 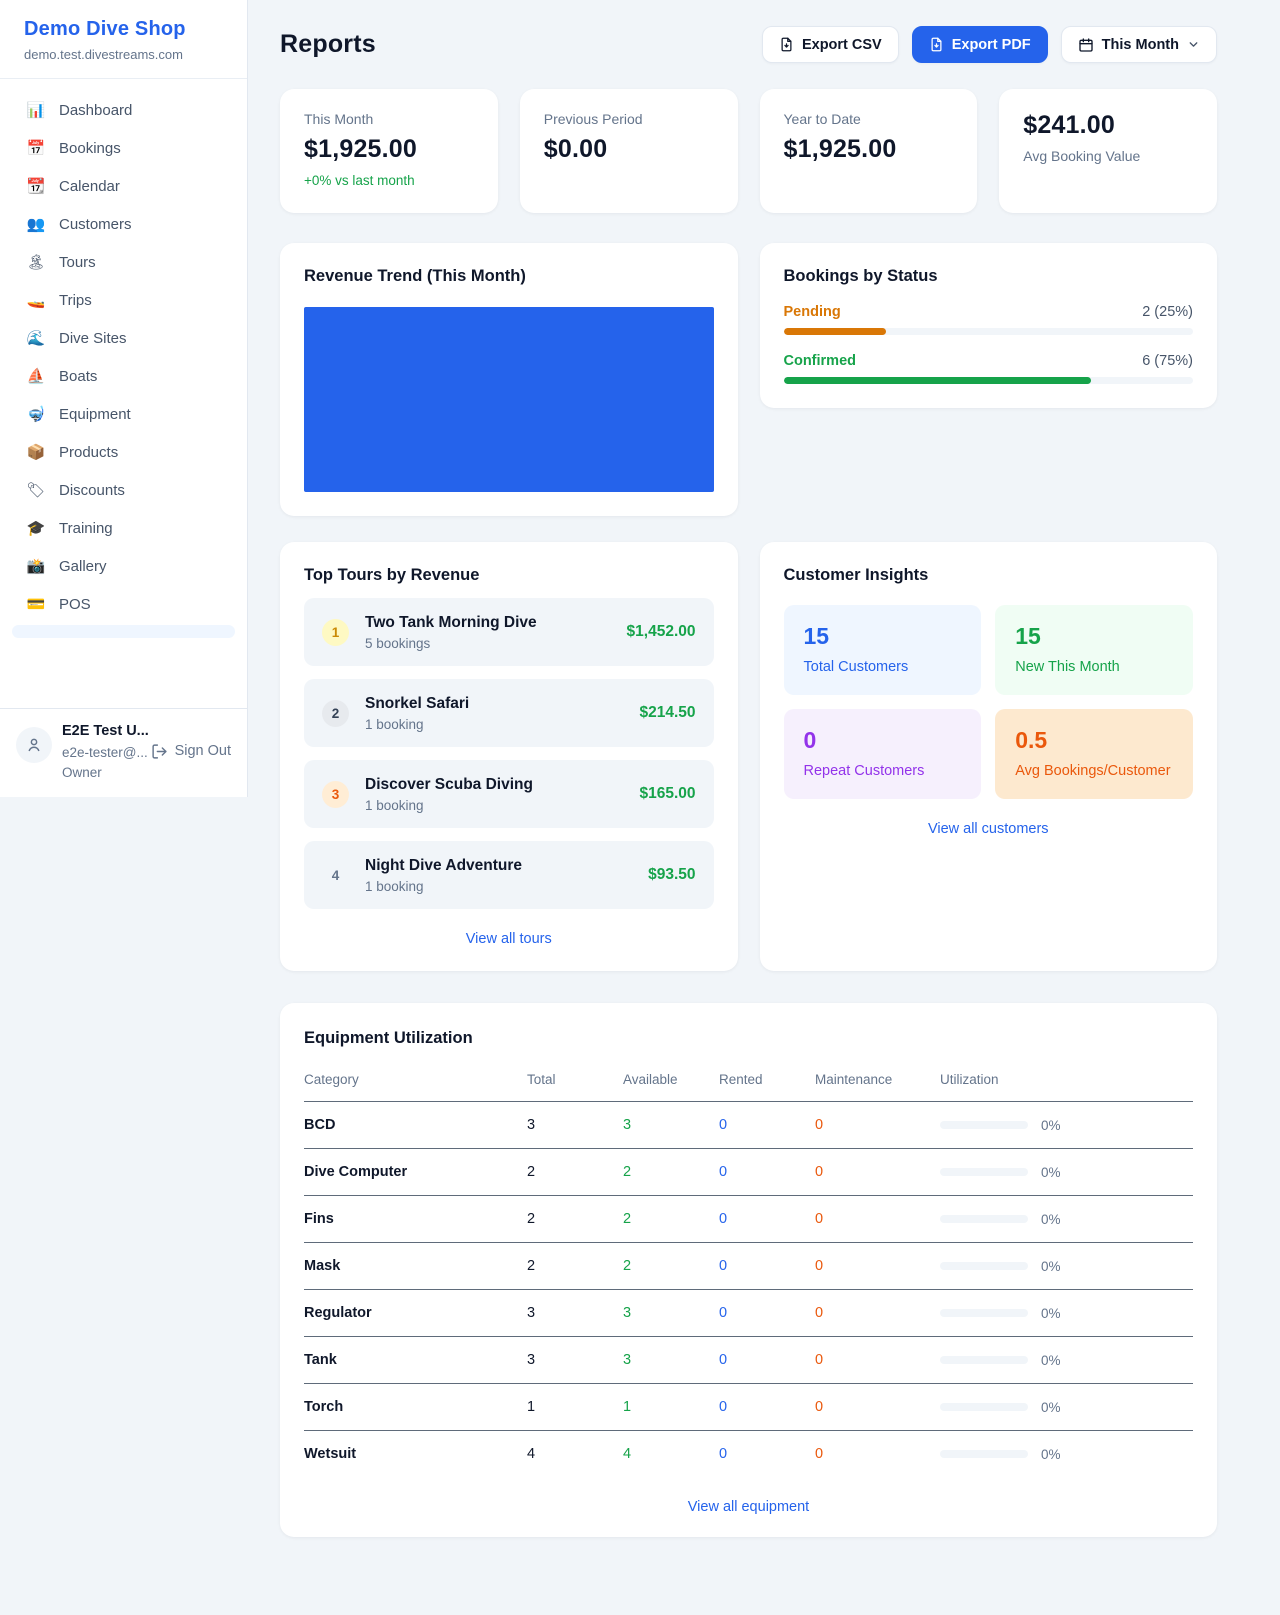 I want to click on utilization-bar, so click(x=984, y=1266).